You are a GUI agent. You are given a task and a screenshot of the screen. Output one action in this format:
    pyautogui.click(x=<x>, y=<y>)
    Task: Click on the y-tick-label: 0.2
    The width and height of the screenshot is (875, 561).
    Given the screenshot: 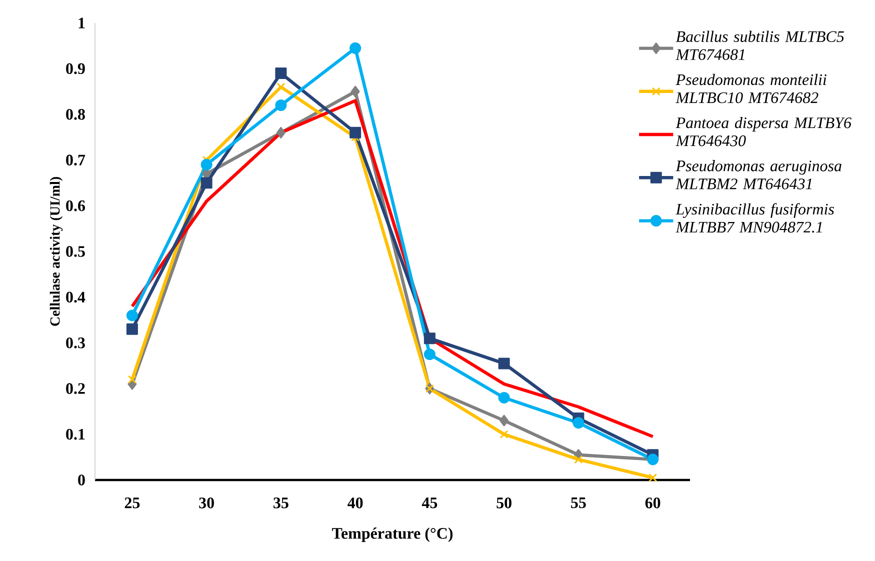 What is the action you would take?
    pyautogui.click(x=75, y=388)
    